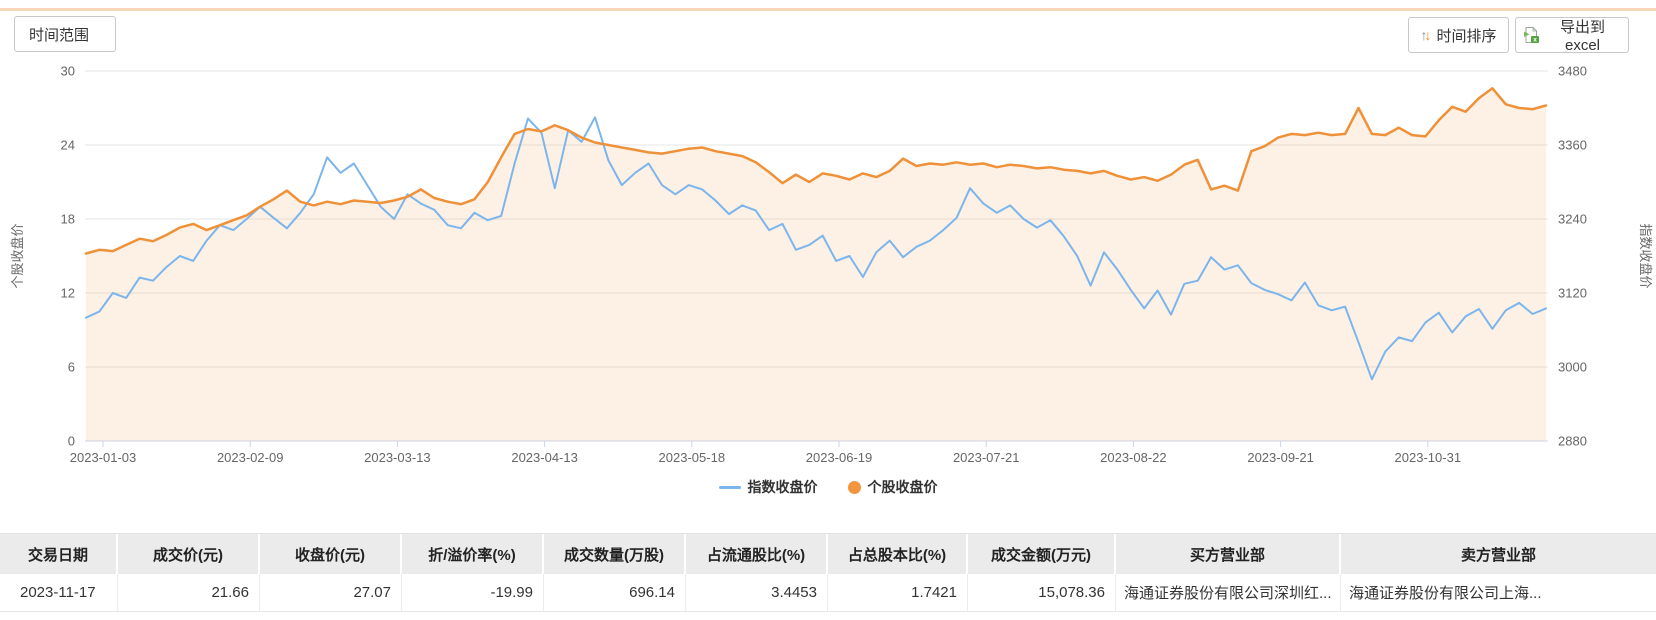  Describe the element at coordinates (1042, 554) in the screenshot. I see `table-header-cell-7: 成交金额(万元)` at that location.